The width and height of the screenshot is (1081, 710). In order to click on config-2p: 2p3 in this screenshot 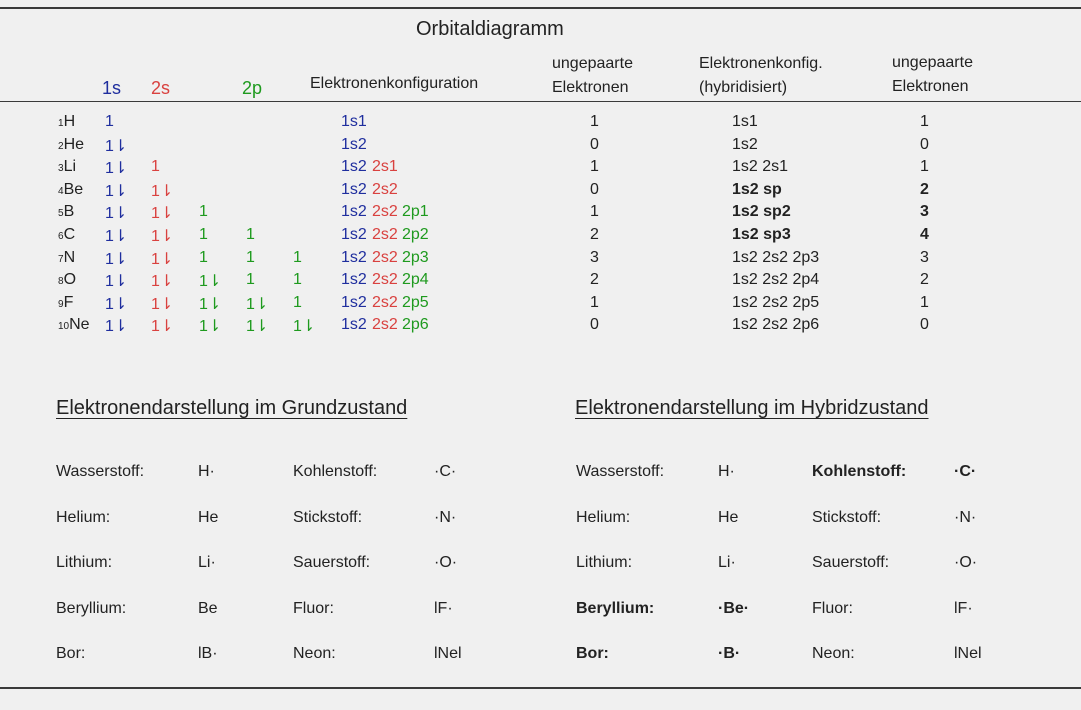, I will do `click(415, 257)`.